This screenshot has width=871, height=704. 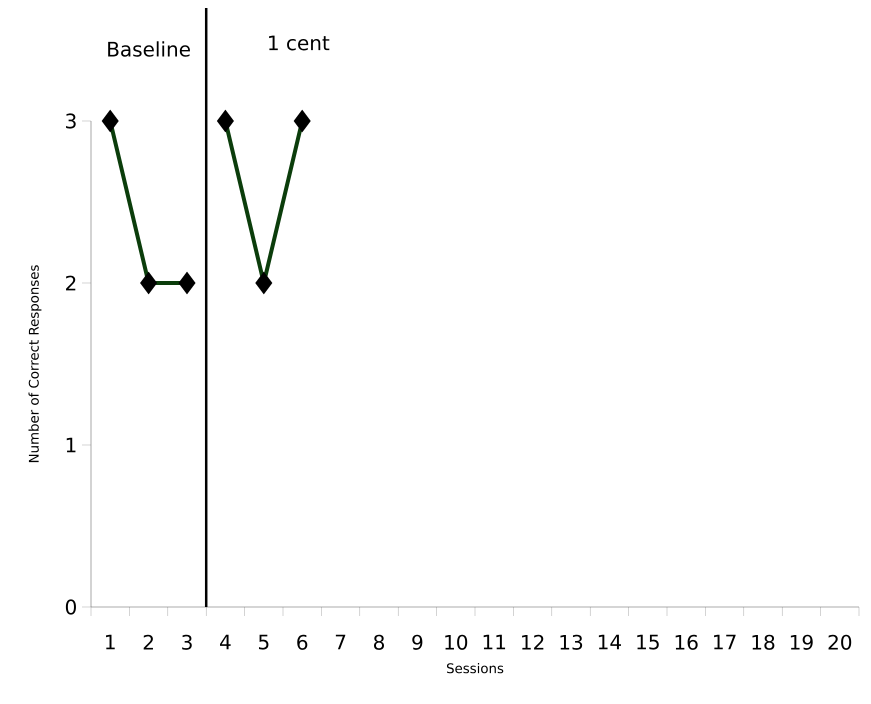 I want to click on x-tick-label: 17, so click(x=725, y=642).